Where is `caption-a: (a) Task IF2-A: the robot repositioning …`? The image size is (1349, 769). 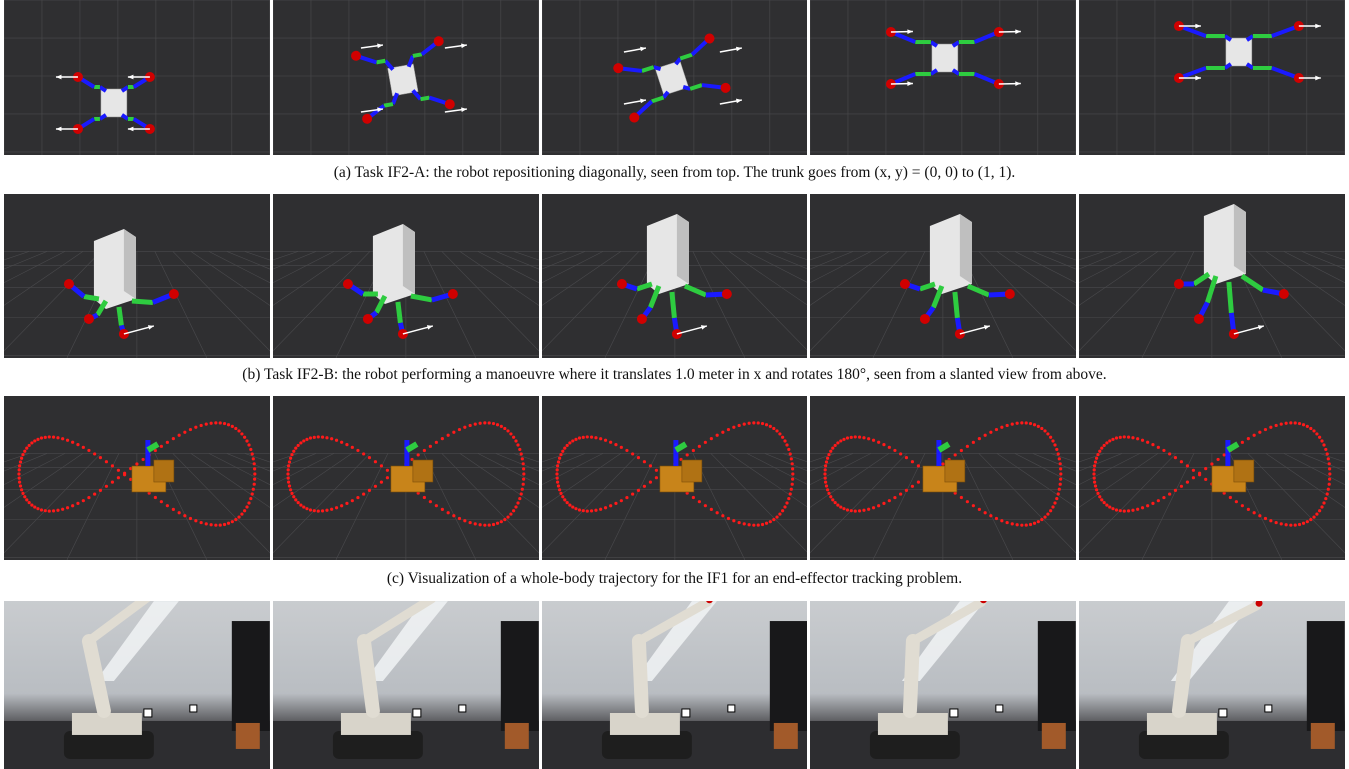 caption-a: (a) Task IF2-A: the robot repositioning … is located at coordinates (674, 172).